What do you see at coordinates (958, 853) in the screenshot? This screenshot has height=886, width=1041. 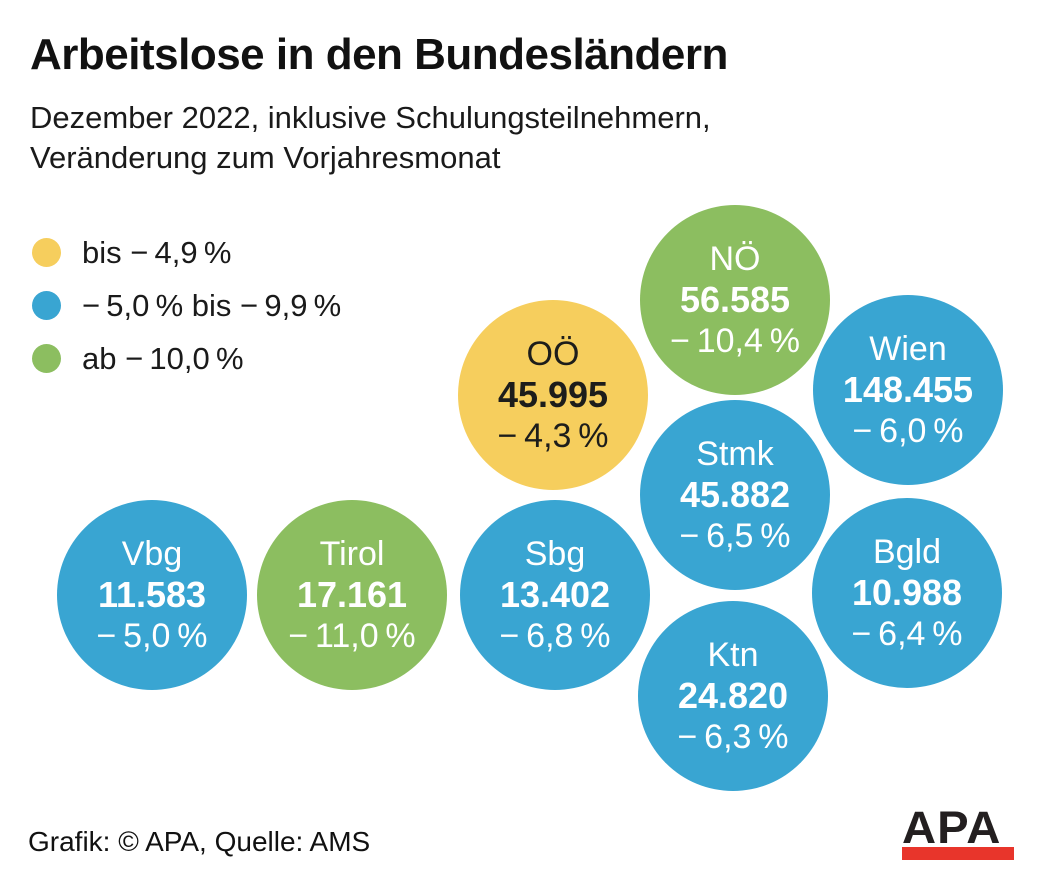 I see `apa-logo-red-bar` at bounding box center [958, 853].